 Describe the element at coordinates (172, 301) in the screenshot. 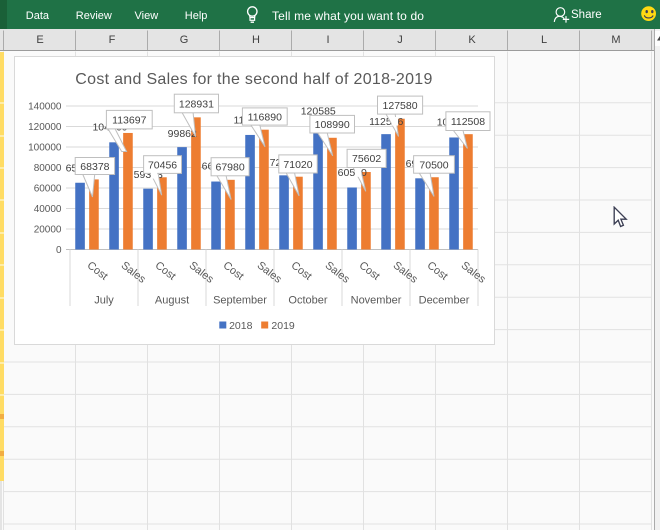

I see `svg-text: August` at that location.